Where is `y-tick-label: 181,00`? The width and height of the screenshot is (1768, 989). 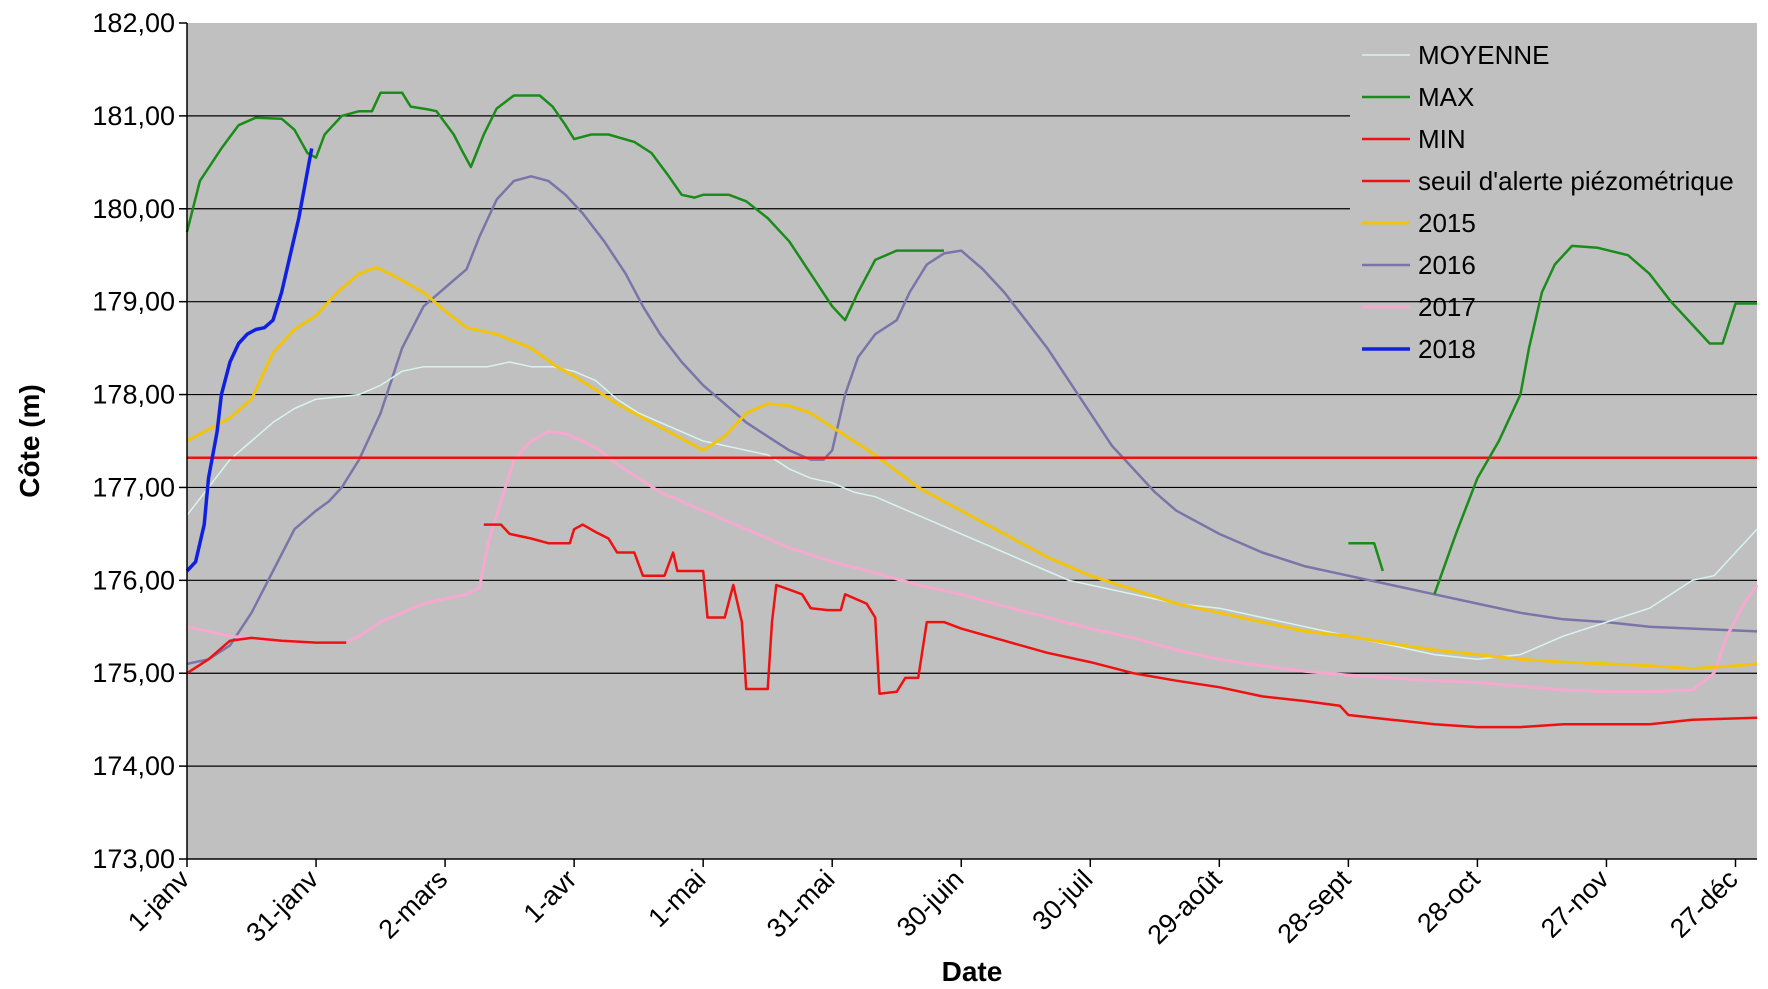 y-tick-label: 181,00 is located at coordinates (133, 116).